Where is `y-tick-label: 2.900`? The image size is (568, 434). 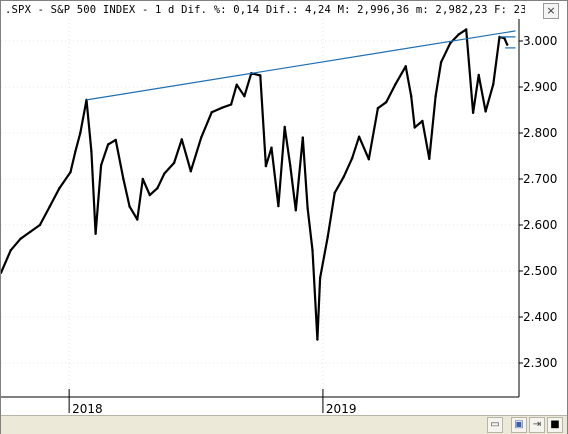 y-tick-label: 2.900 is located at coordinates (540, 87).